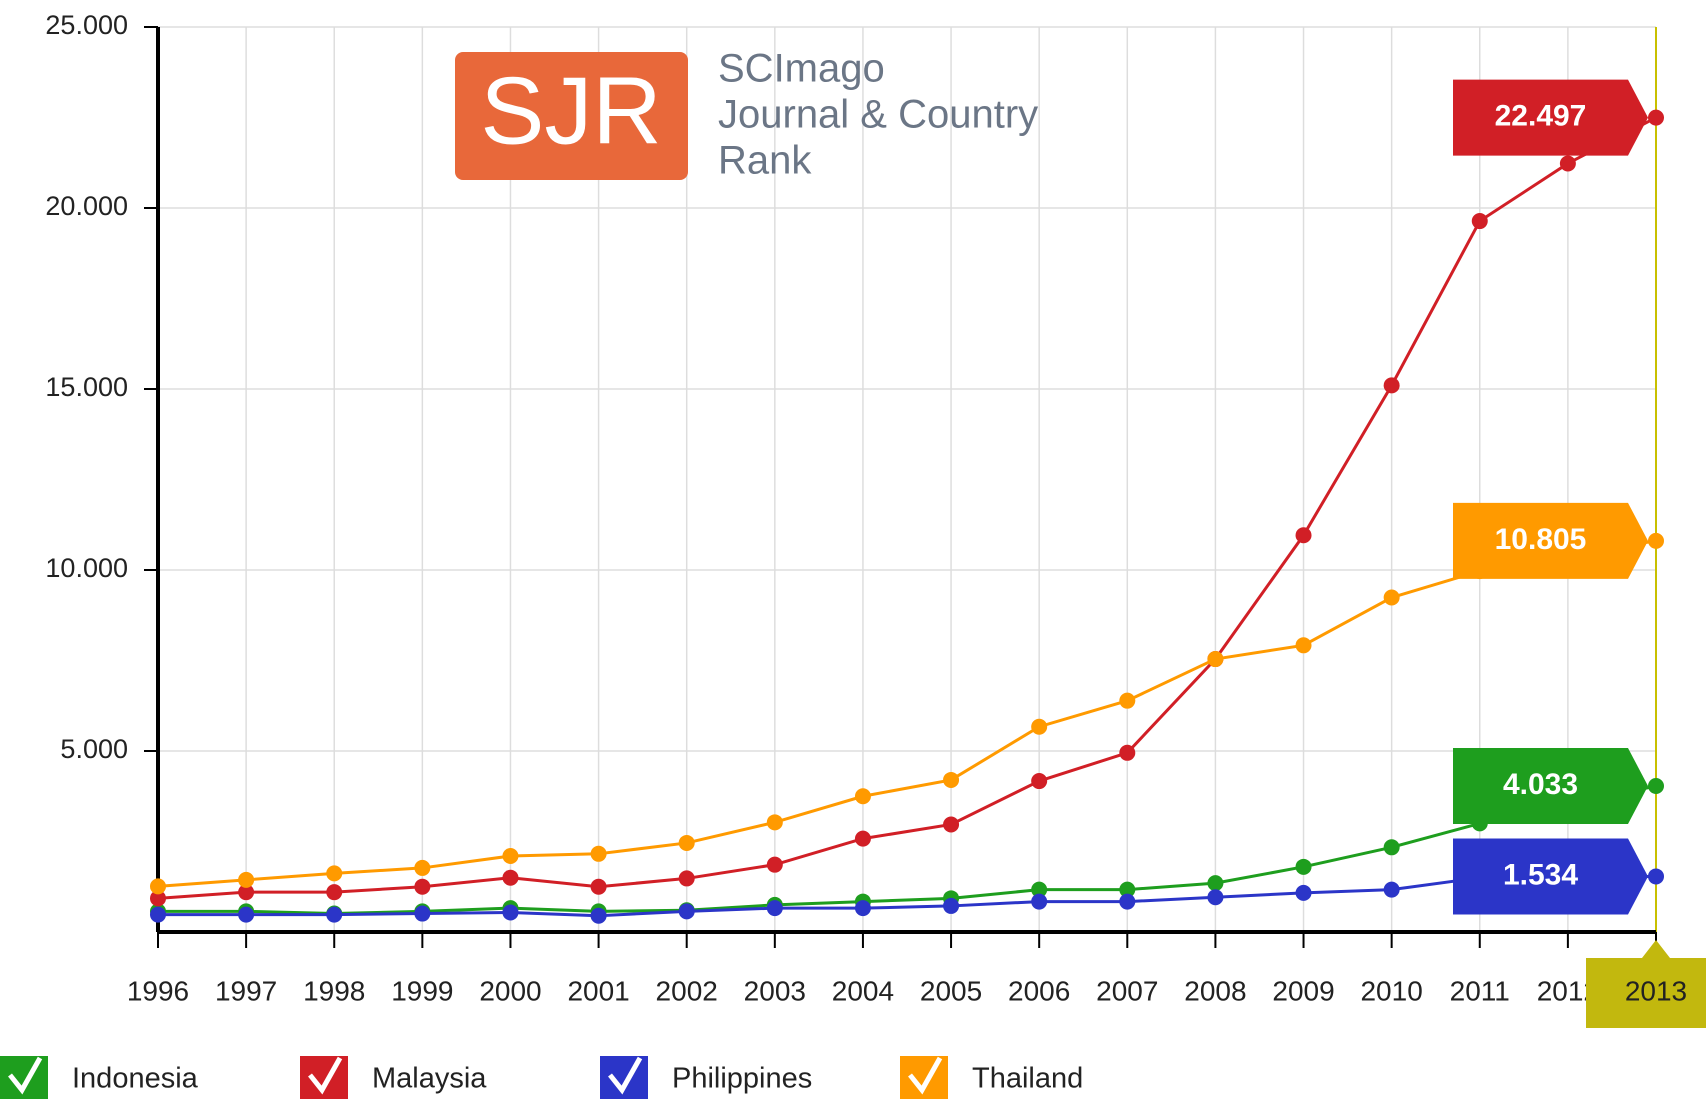 The height and width of the screenshot is (1099, 1706). I want to click on value-label: 4.033, so click(1540, 784).